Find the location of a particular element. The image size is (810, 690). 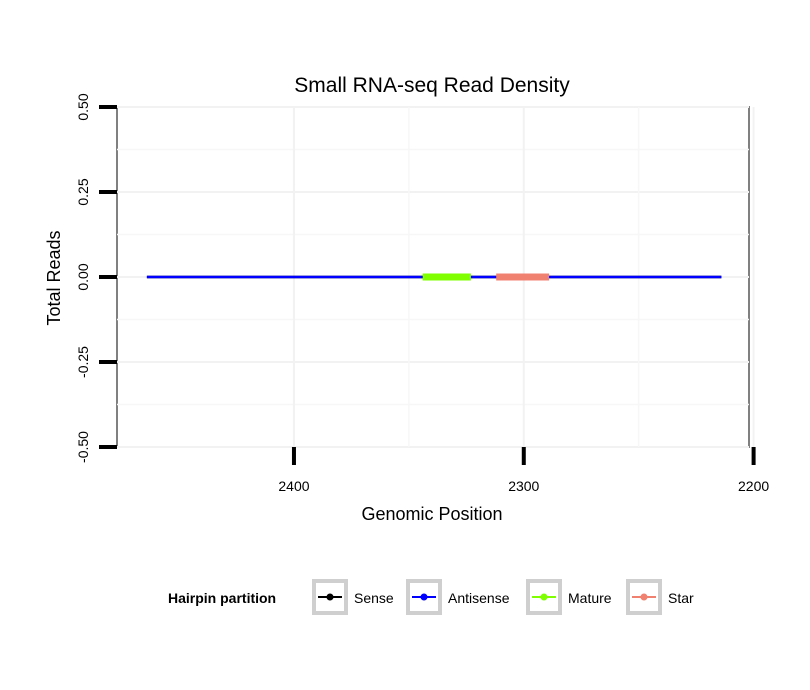

legend-label: Antisense is located at coordinates (479, 598).